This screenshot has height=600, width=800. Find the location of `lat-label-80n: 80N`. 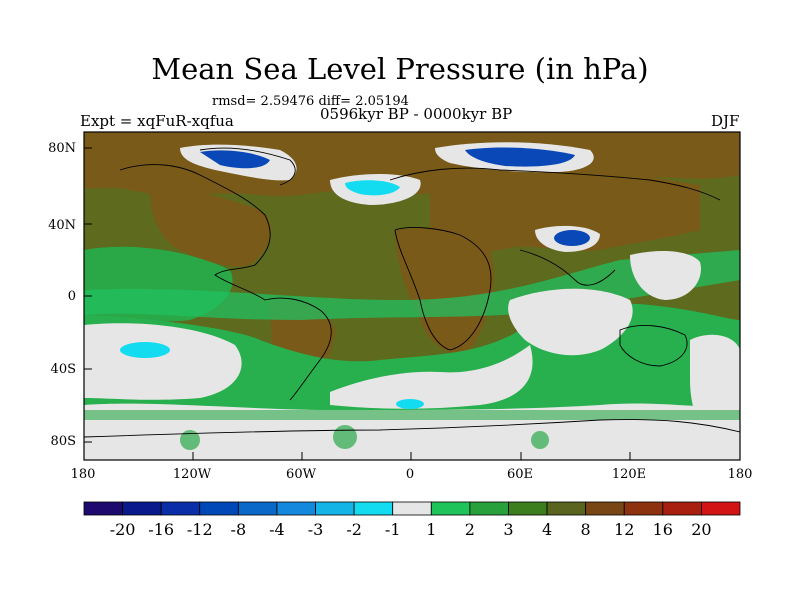

lat-label-80n: 80N is located at coordinates (62, 148).